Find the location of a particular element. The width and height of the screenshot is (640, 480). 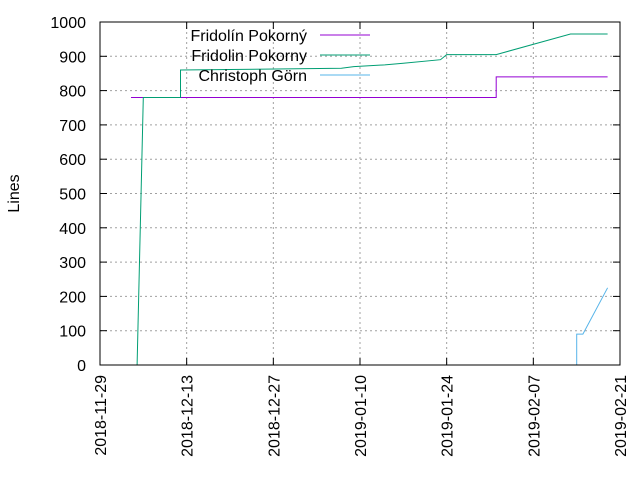

y-tick-label: 200 is located at coordinates (72, 297).